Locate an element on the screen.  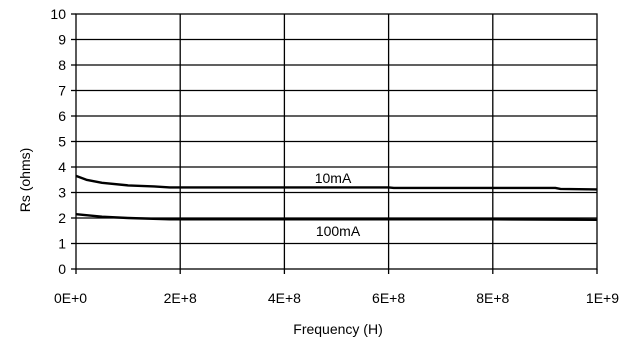
y-tick-label: 5 is located at coordinates (62, 142).